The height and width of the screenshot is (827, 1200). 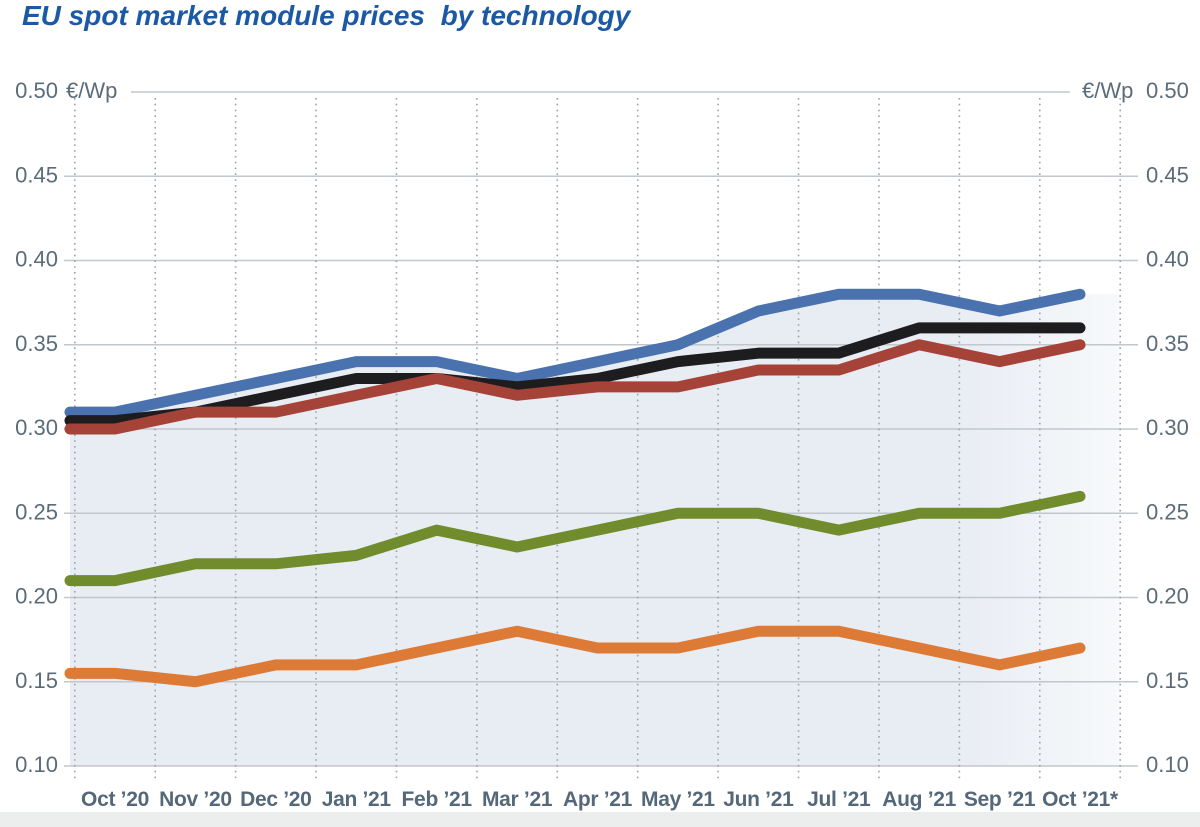 What do you see at coordinates (1167, 174) in the screenshot?
I see `y-tick-right-0.45: 0.45` at bounding box center [1167, 174].